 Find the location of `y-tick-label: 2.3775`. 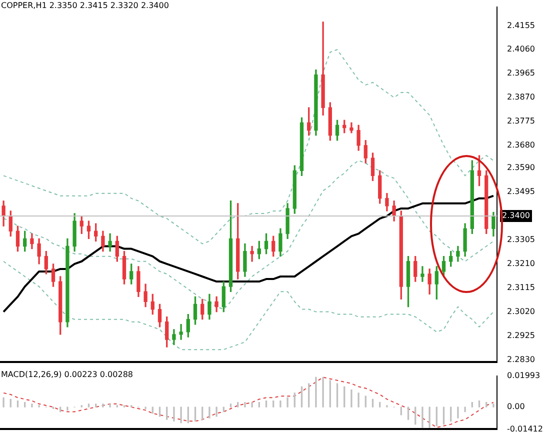

y-tick-label: 2.3775 is located at coordinates (521, 121).